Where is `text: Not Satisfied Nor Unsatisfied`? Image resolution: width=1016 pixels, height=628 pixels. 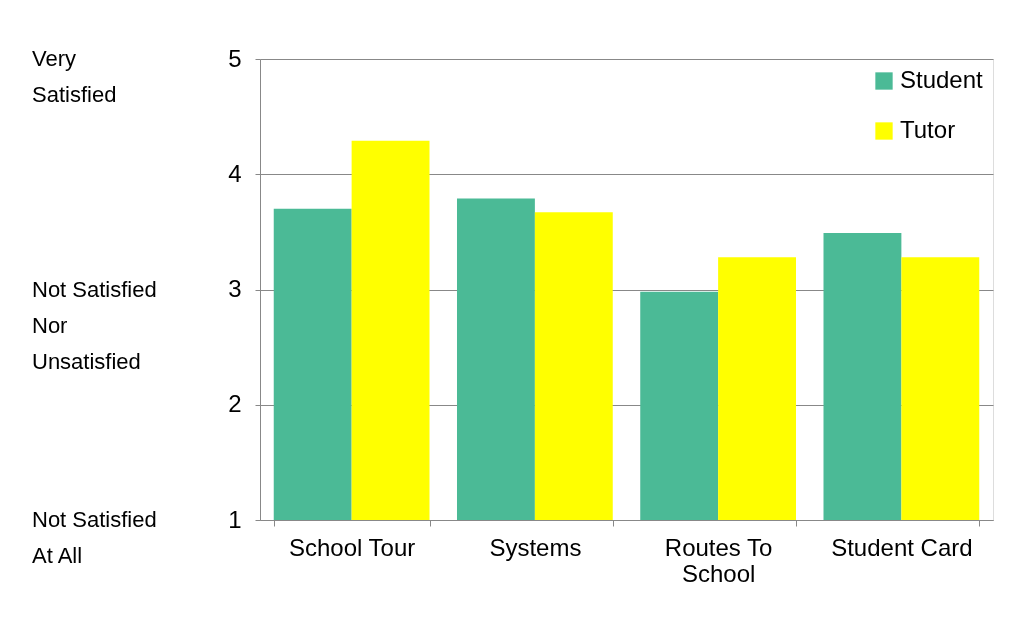
text: Not Satisfied Nor Unsatisfied is located at coordinates (94, 325).